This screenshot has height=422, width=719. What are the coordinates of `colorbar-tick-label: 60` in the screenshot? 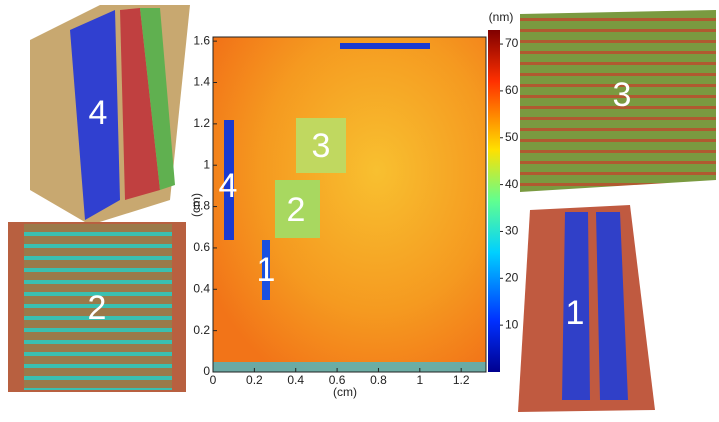 It's located at (512, 90).